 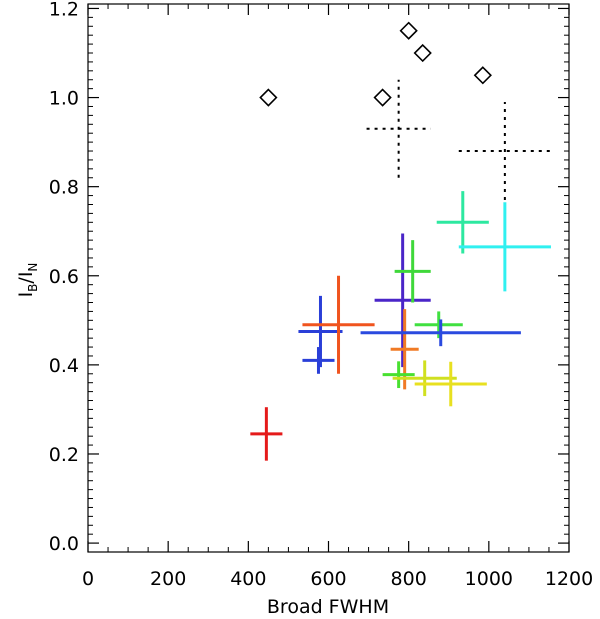 What do you see at coordinates (489, 579) in the screenshot?
I see `x-tick-label: 1000` at bounding box center [489, 579].